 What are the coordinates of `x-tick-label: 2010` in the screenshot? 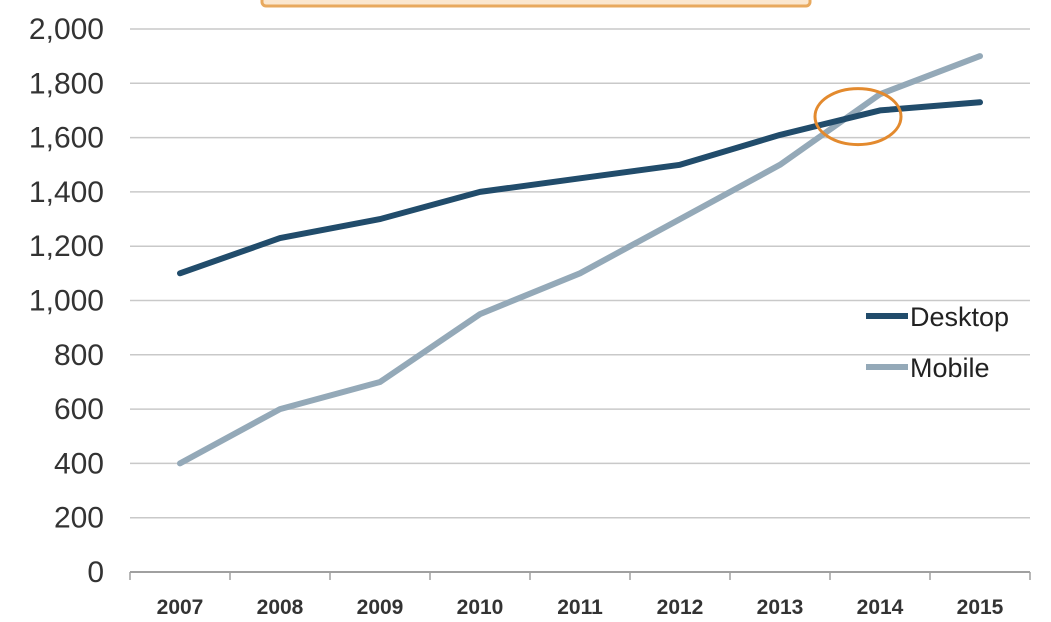 It's located at (480, 607).